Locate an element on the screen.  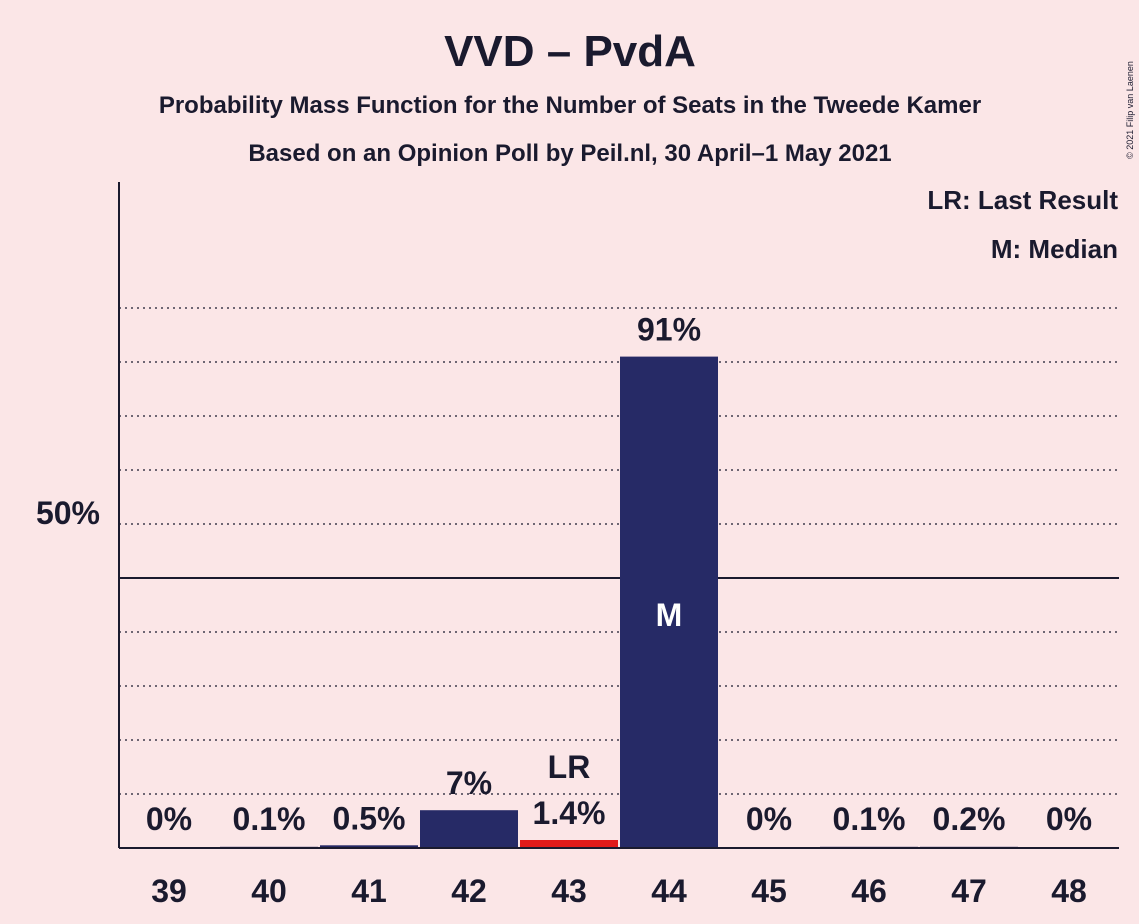
value-label-43: 1.4% is located at coordinates (569, 813).